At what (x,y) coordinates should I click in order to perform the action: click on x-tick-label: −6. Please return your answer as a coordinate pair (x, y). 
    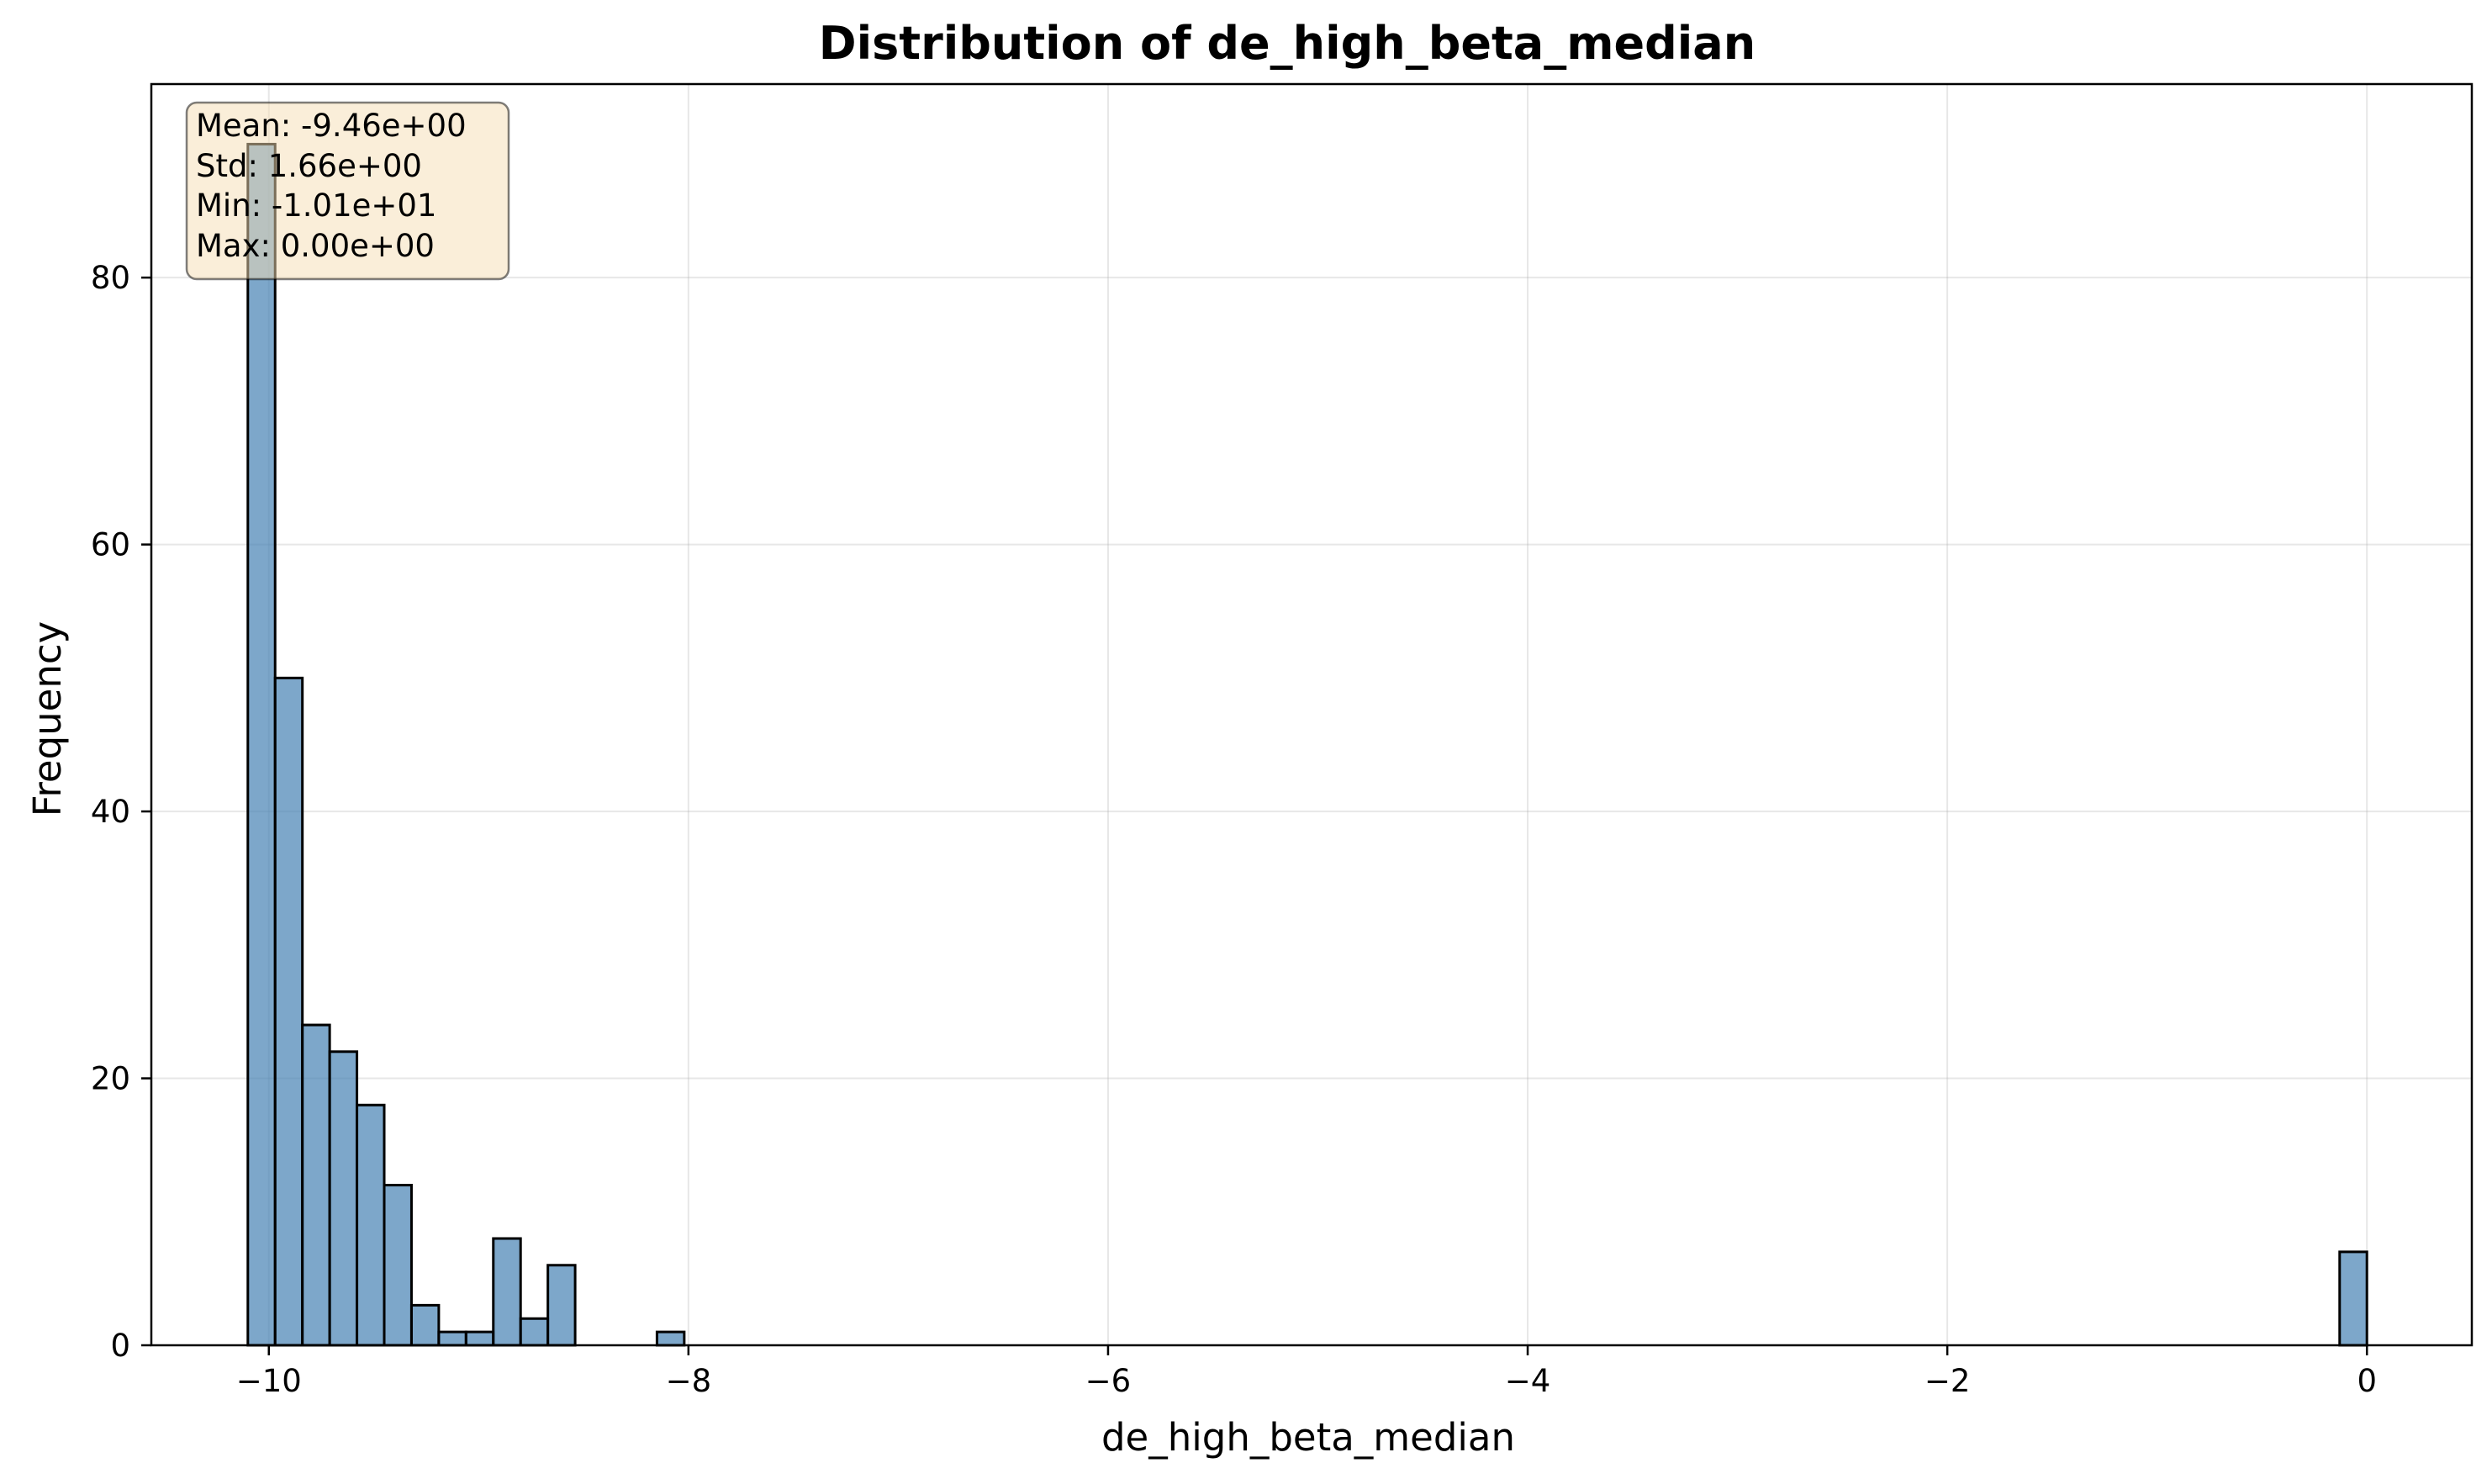
    Looking at the image, I should click on (1108, 1381).